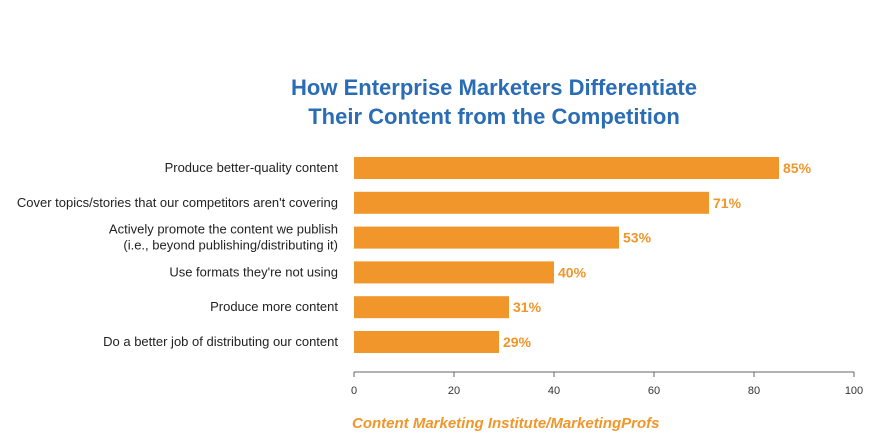 This screenshot has width=892, height=442. Describe the element at coordinates (494, 87) in the screenshot. I see `chart-title-line-1: How Enterprise Marketers Differentiate` at that location.